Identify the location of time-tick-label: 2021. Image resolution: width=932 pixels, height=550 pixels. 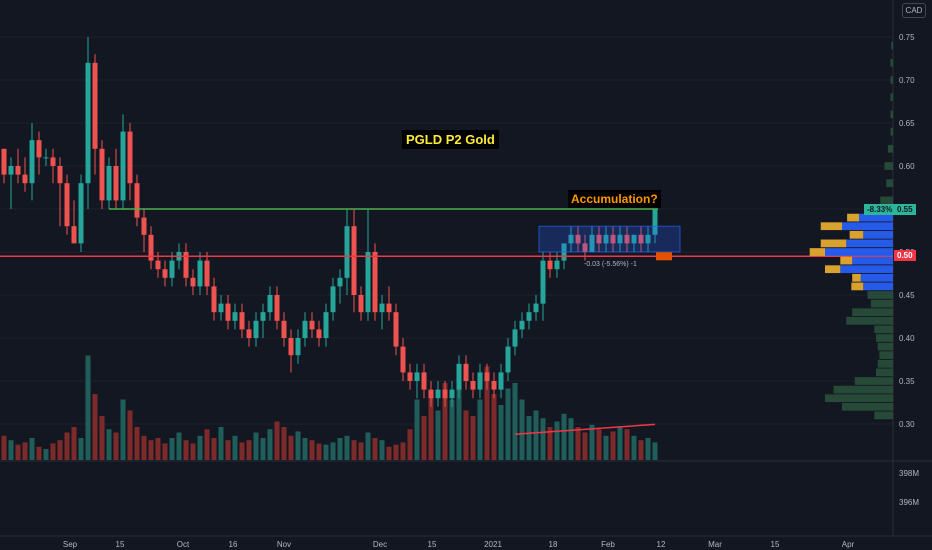
(493, 544).